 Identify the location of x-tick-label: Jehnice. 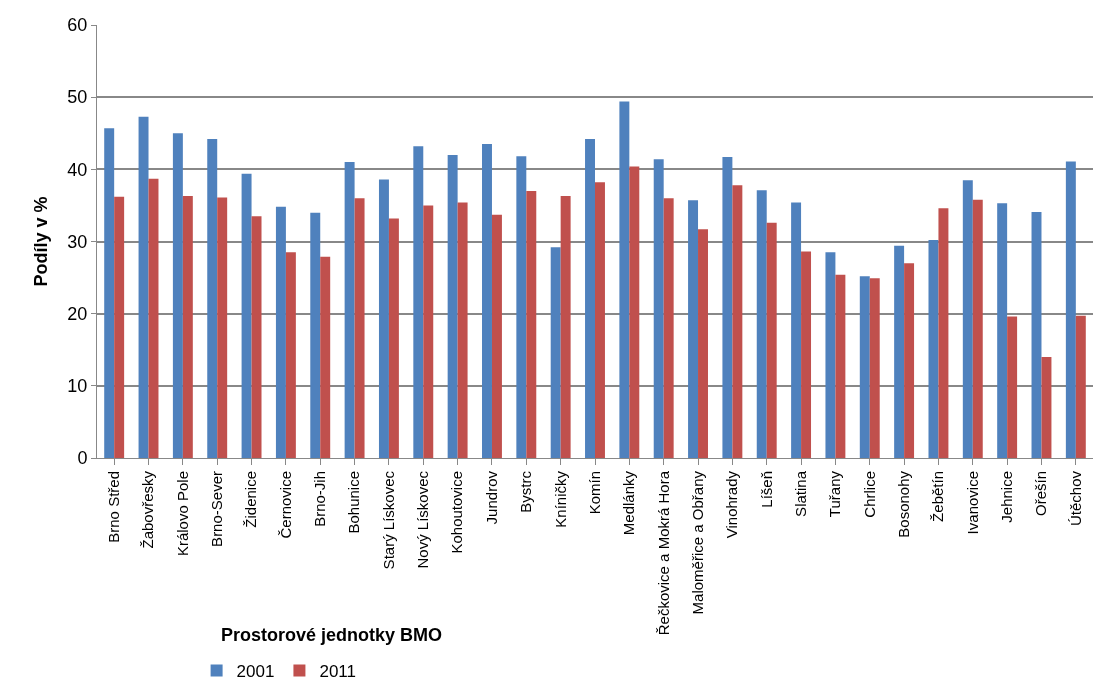
(1007, 497).